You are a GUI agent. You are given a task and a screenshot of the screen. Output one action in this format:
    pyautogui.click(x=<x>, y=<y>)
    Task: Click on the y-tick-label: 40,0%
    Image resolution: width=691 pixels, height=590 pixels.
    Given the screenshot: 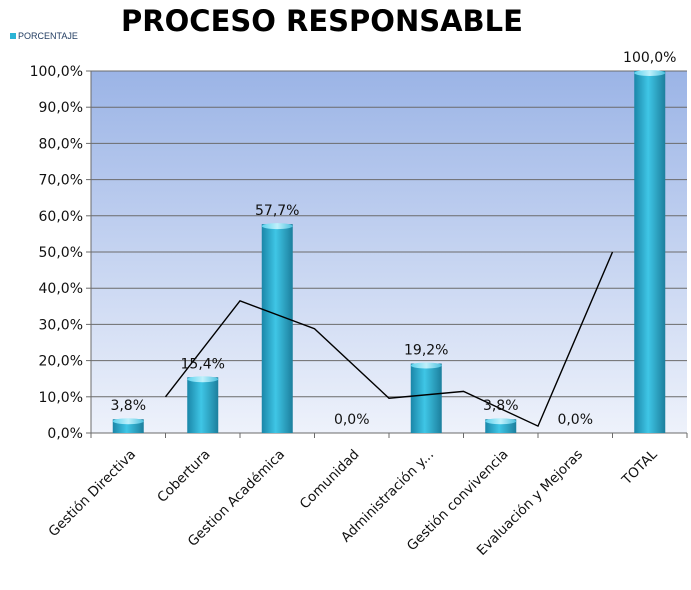 What is the action you would take?
    pyautogui.click(x=61, y=289)
    